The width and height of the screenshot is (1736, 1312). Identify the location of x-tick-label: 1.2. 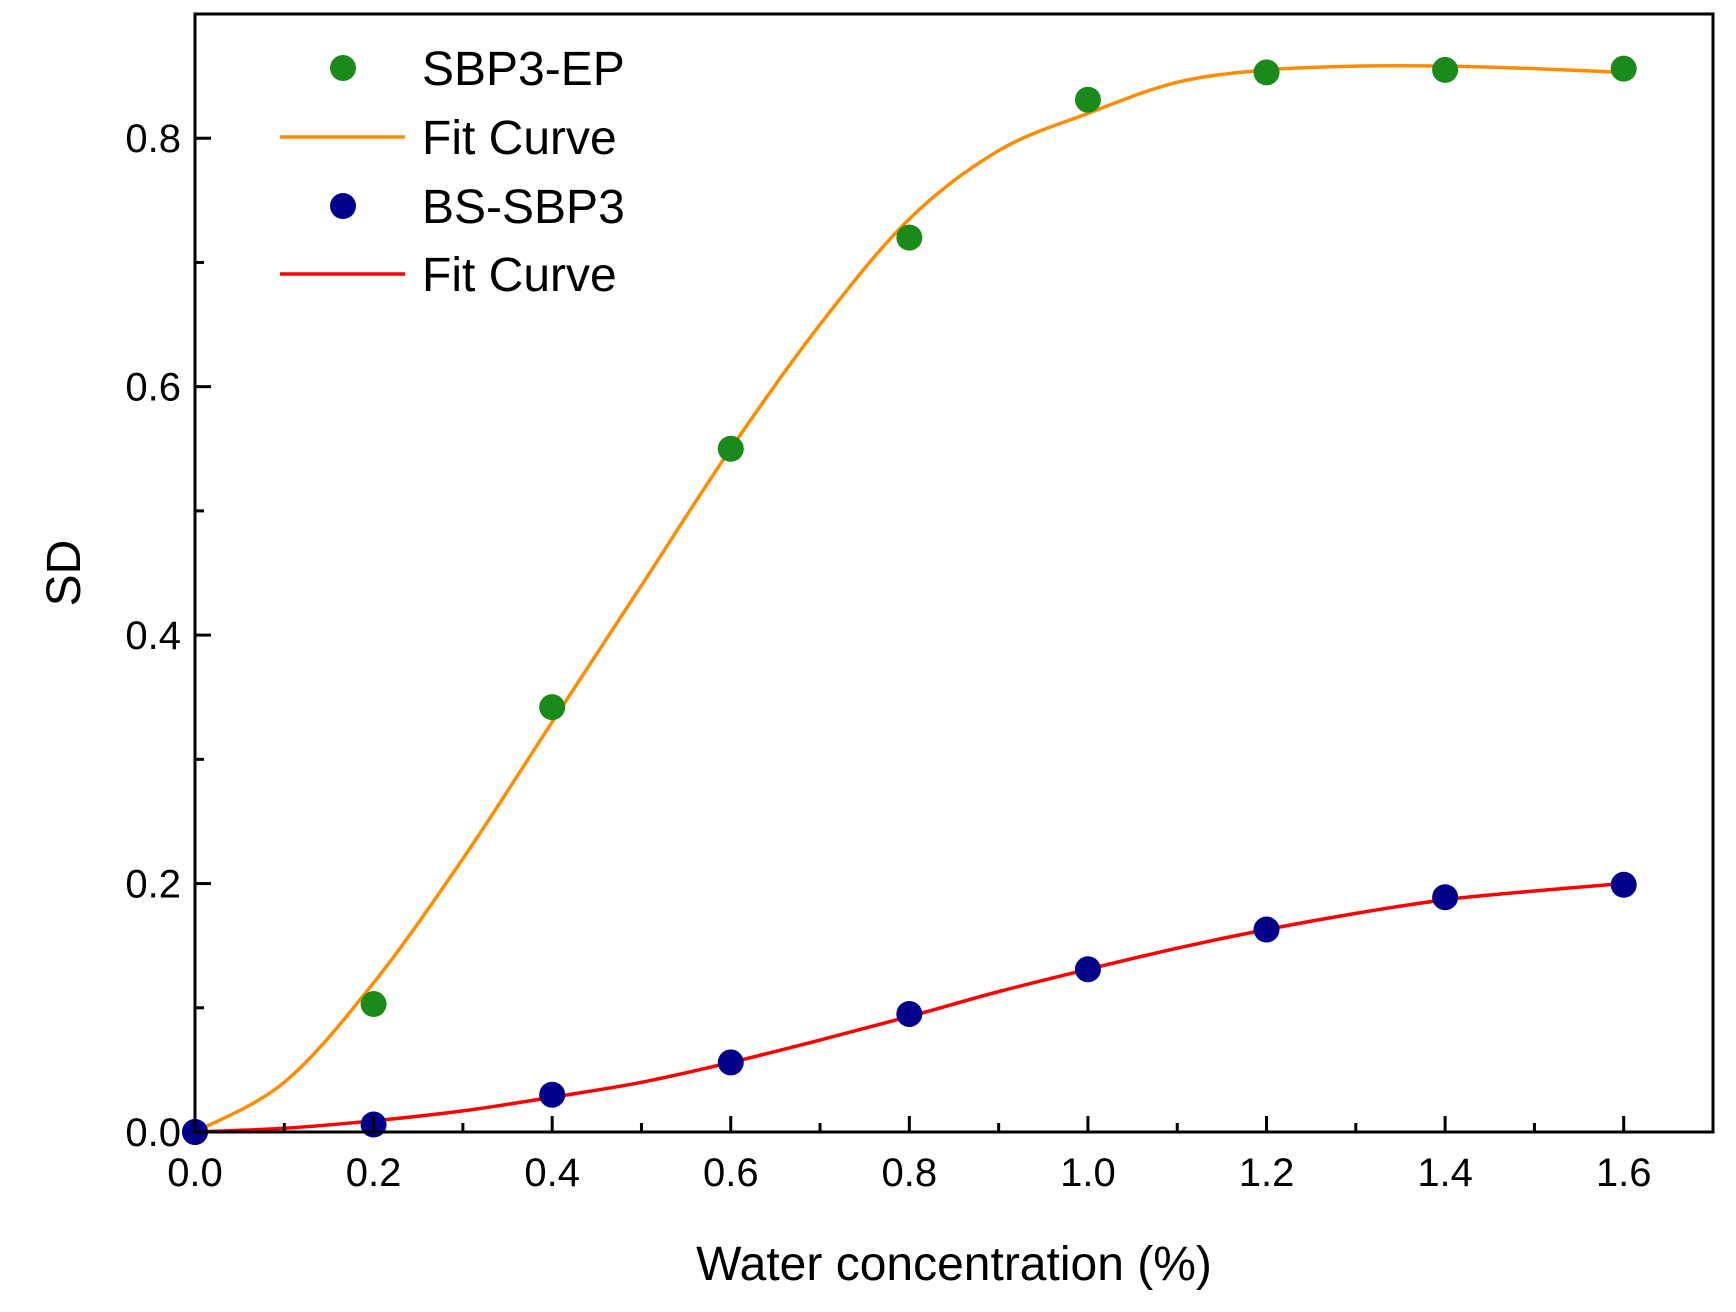
(1267, 1173).